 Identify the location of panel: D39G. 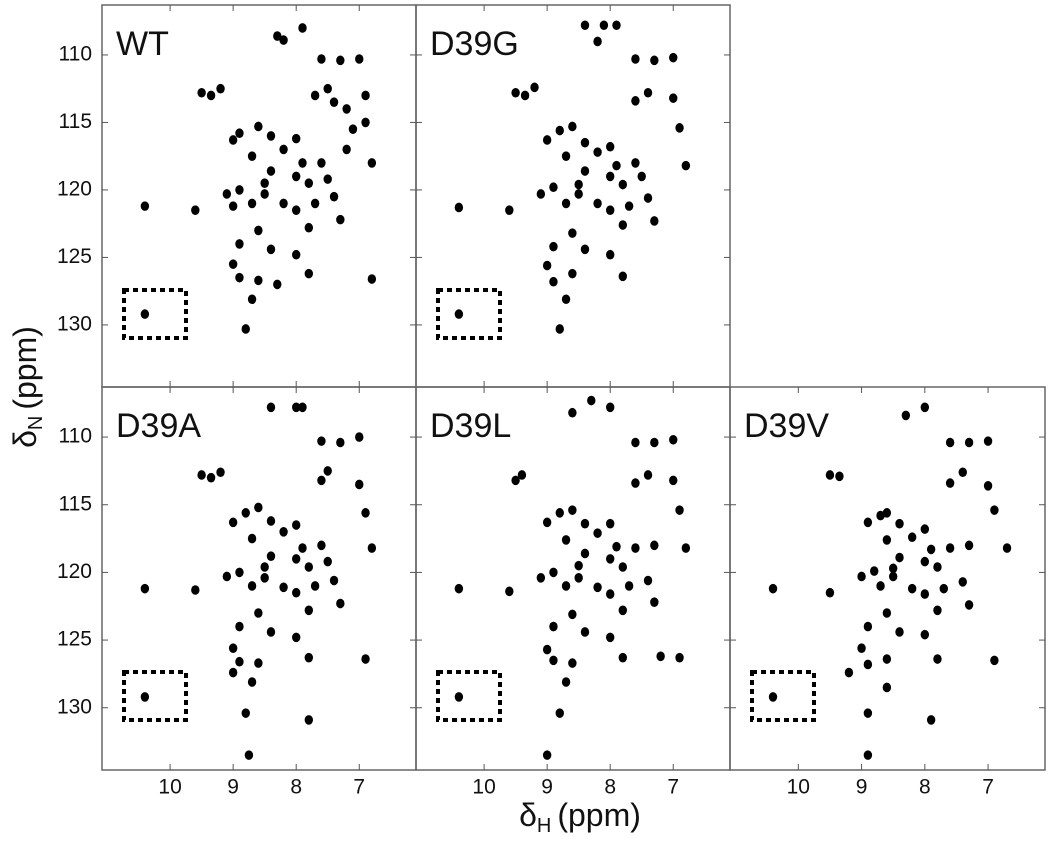
(573, 196).